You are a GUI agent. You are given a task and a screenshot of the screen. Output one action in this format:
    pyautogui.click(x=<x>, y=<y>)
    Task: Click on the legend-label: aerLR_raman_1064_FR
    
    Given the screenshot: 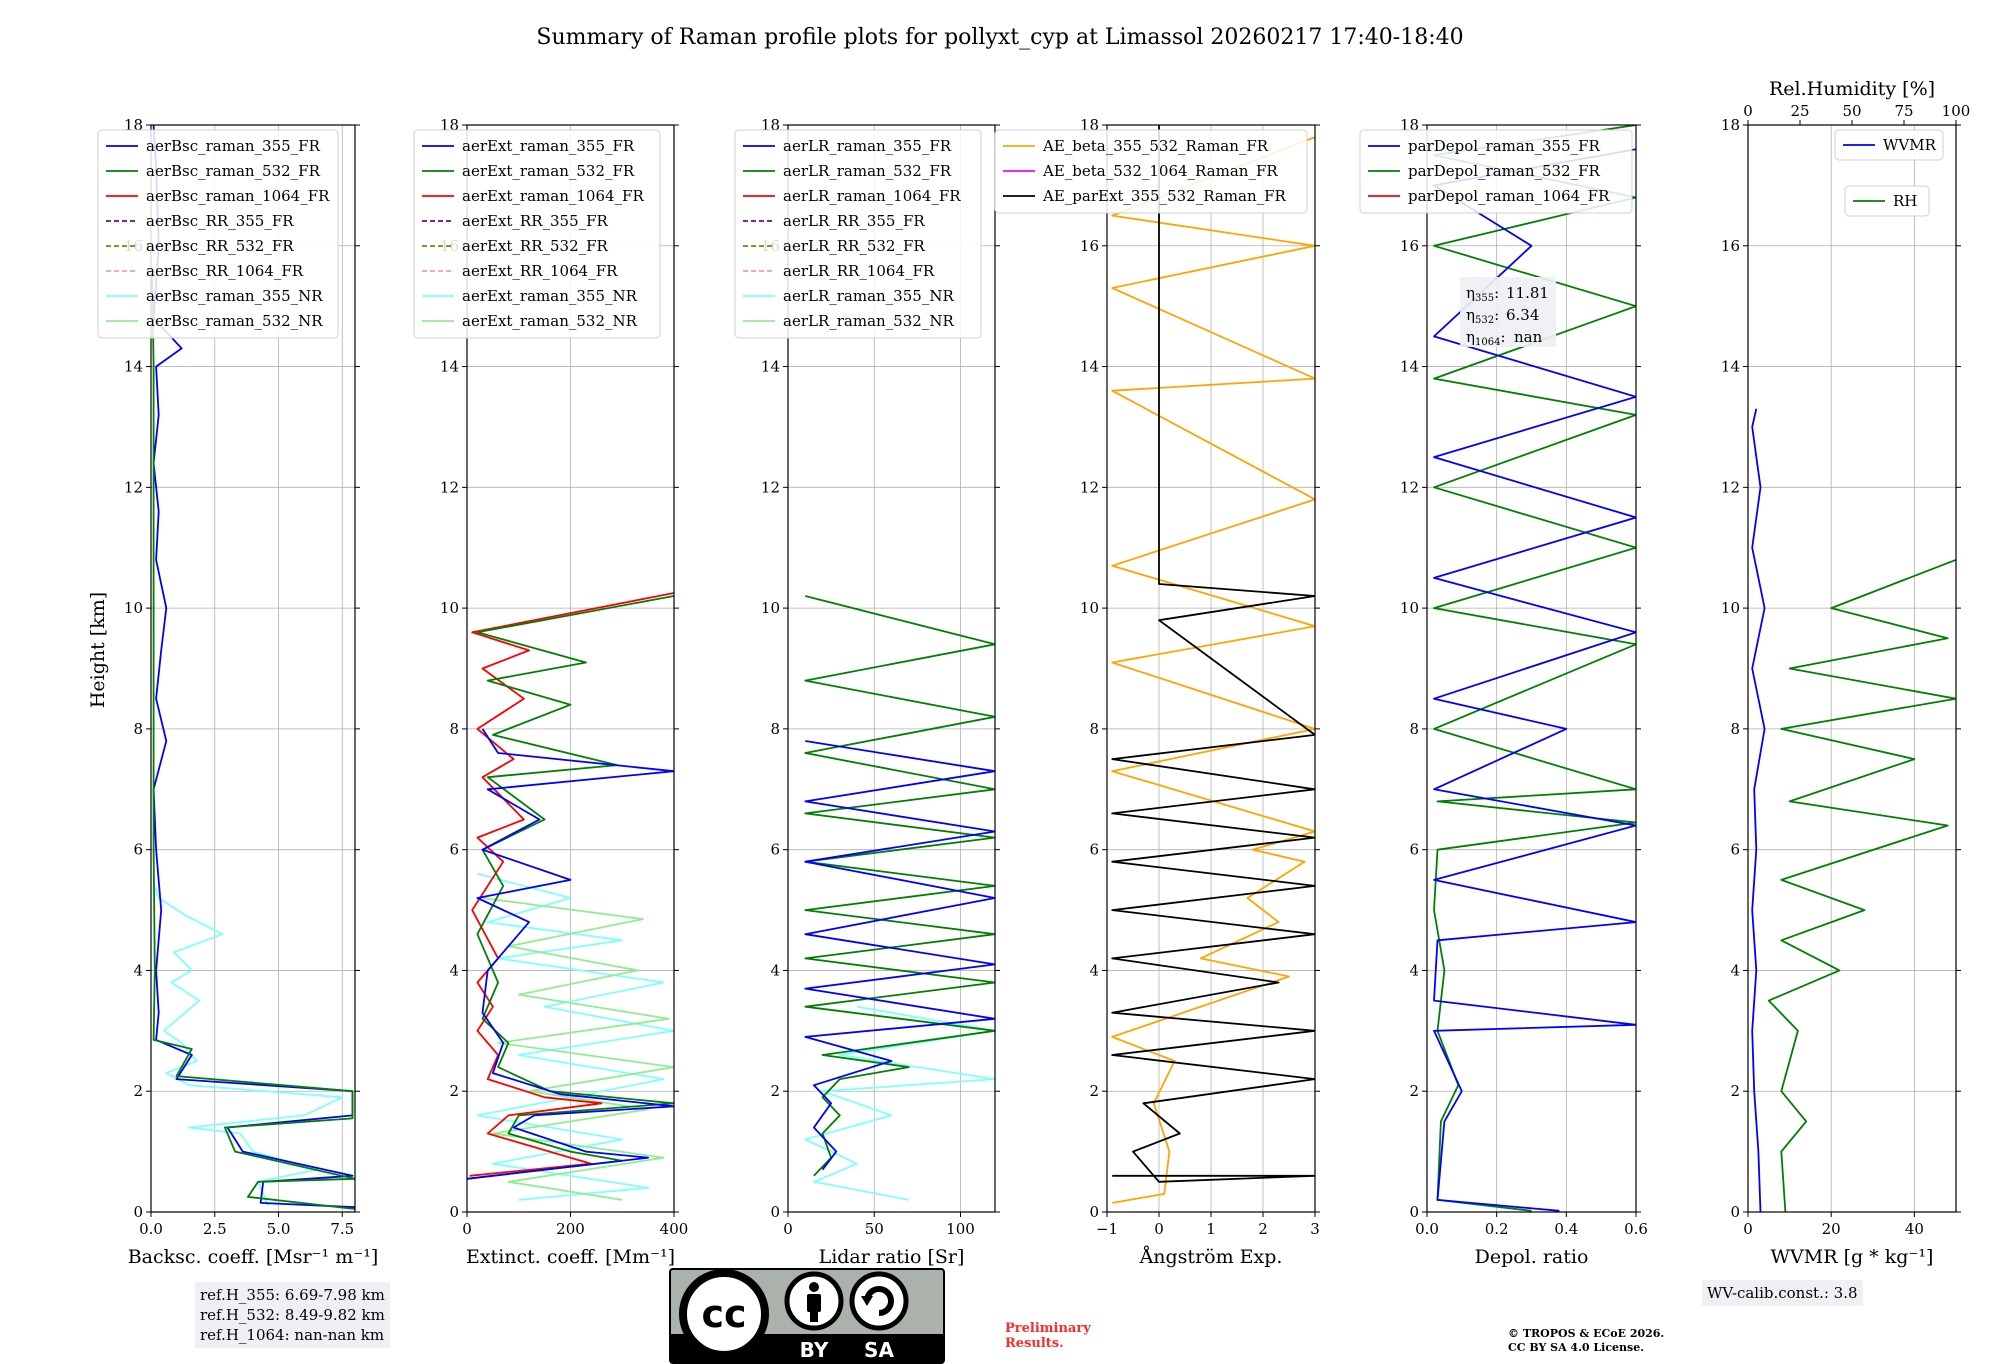 What is the action you would take?
    pyautogui.click(x=872, y=196)
    